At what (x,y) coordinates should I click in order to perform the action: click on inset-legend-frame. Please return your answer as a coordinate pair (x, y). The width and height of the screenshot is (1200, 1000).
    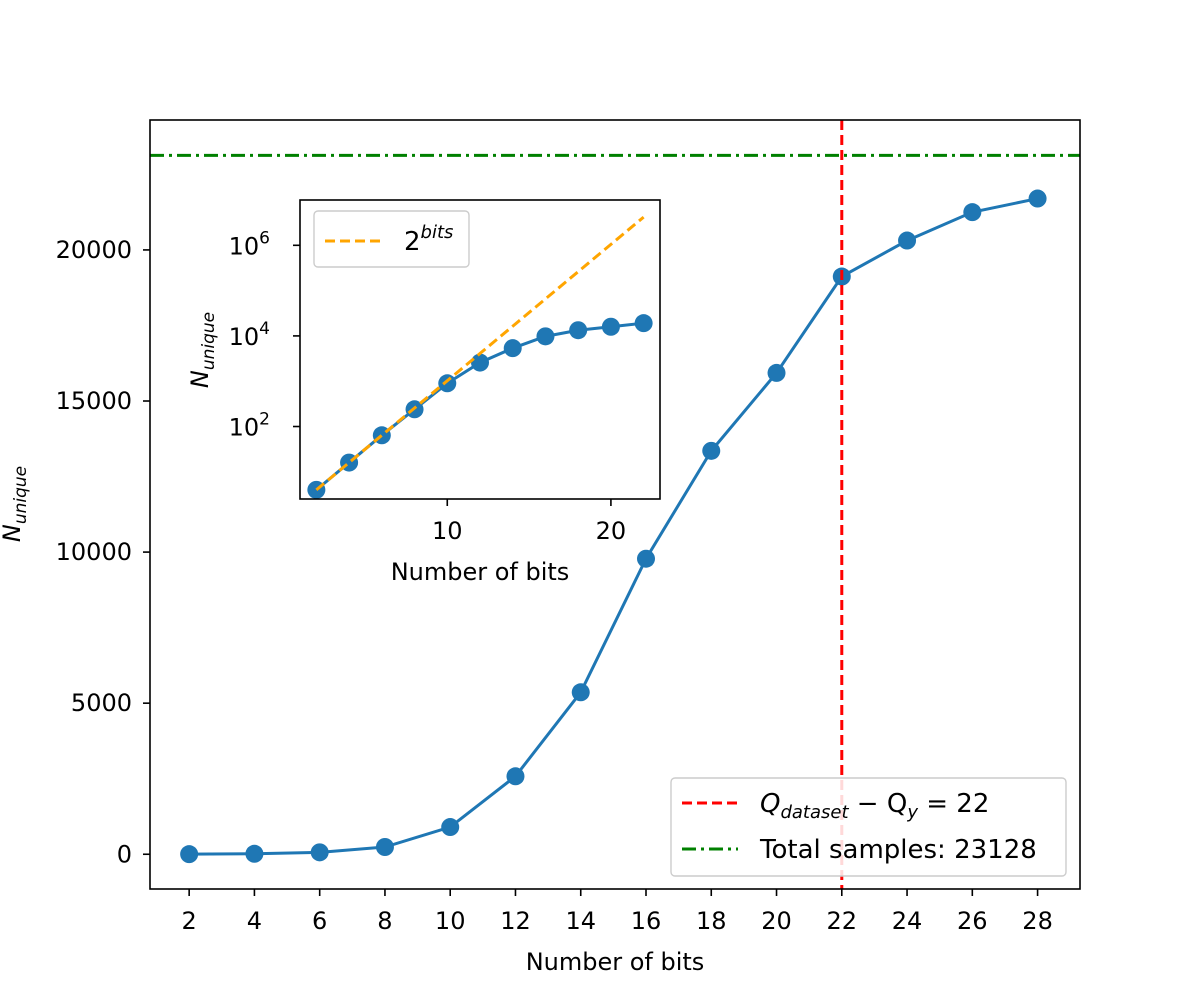
    Looking at the image, I should click on (391, 239).